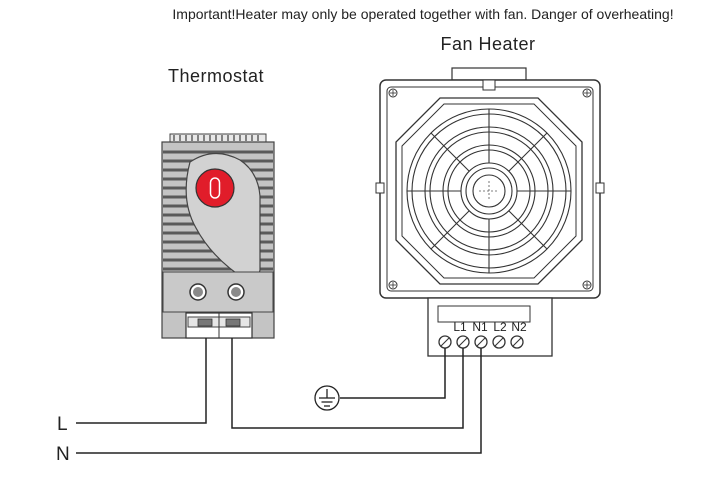 Image resolution: width=722 pixels, height=477 pixels. I want to click on thermostat, so click(218, 236).